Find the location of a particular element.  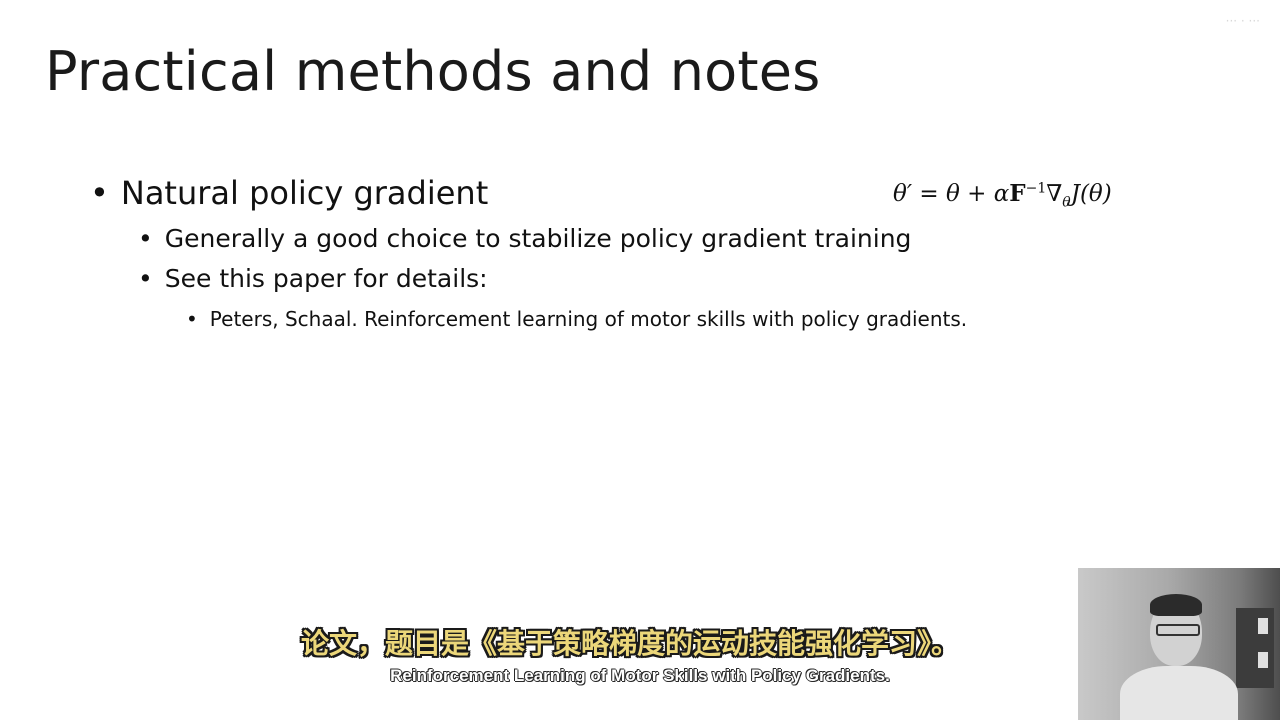

npg-update-formula: θ′ = θ + αF−1∇θJ(θ) is located at coordinates (1002, 195).